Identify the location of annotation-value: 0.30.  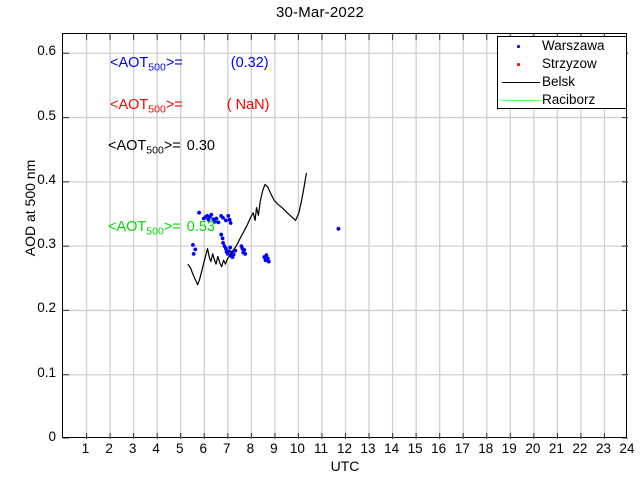
(200, 146).